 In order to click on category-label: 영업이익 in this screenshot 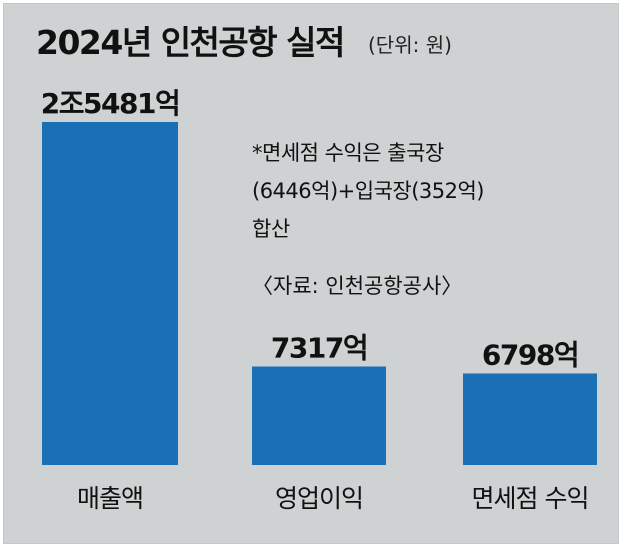, I will do `click(319, 498)`.